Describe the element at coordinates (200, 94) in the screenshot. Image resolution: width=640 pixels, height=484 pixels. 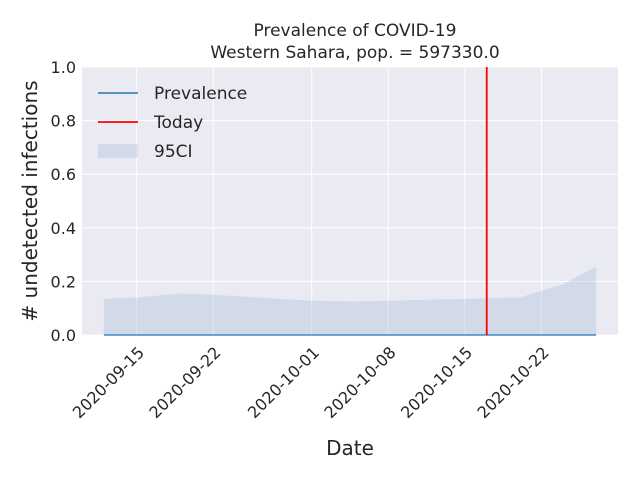
I see `legend-prevalence-label: Prevalence` at that location.